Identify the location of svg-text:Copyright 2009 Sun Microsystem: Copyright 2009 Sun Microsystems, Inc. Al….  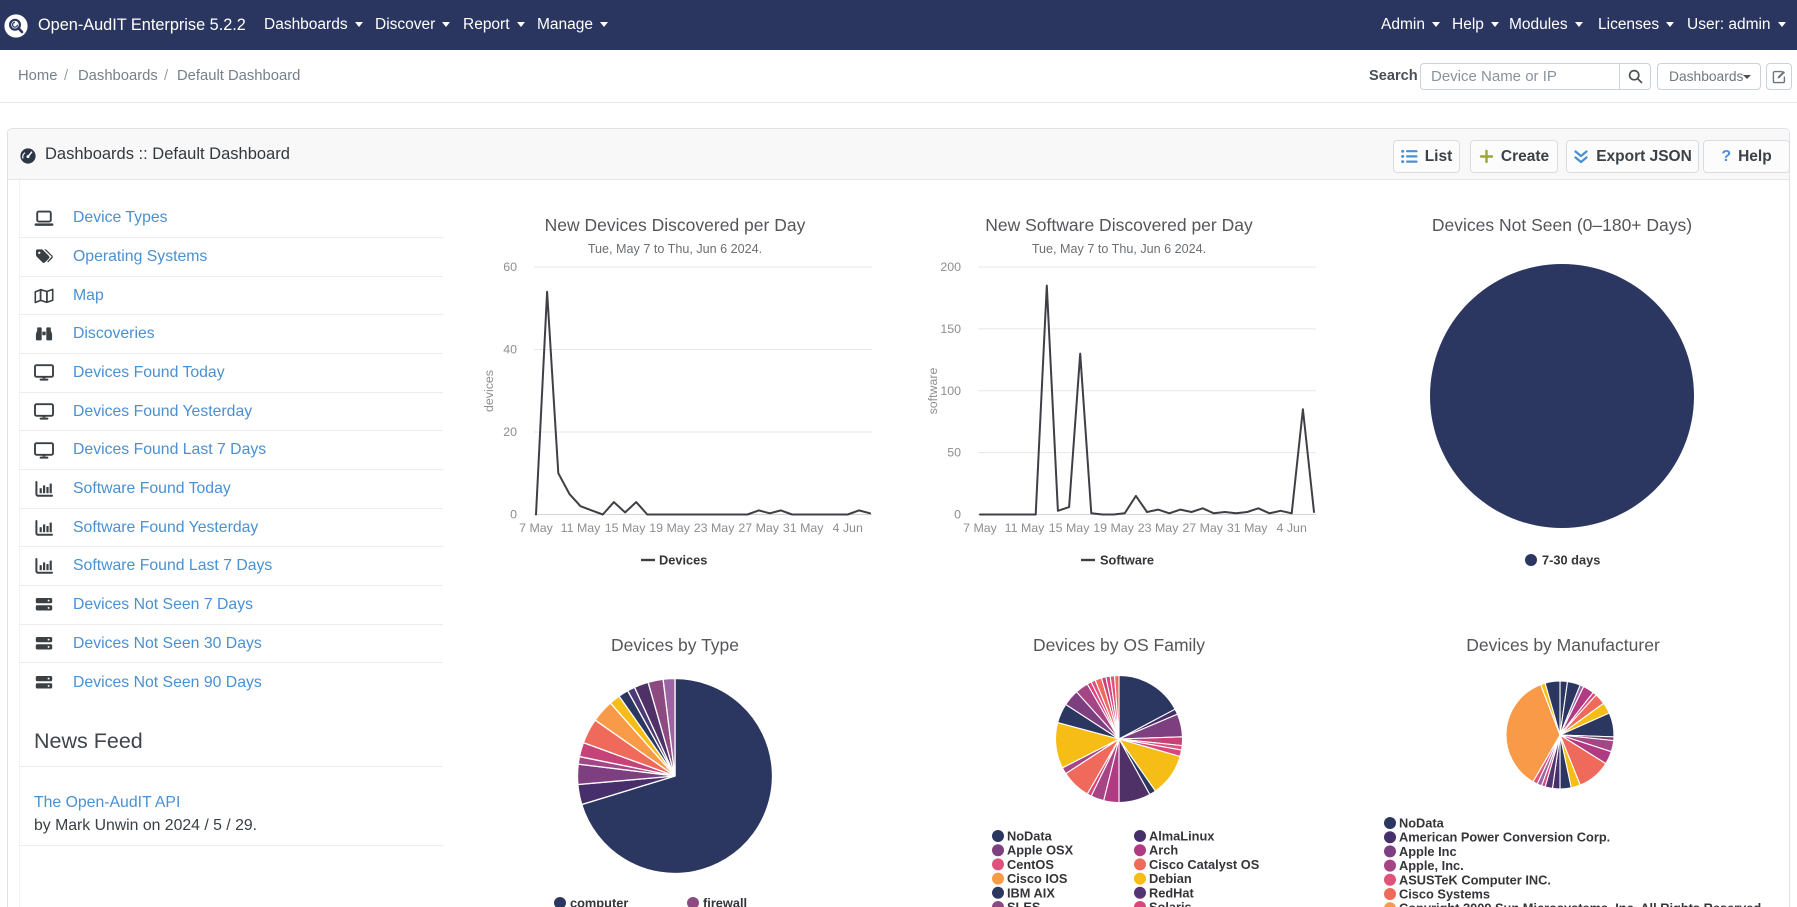
(1580, 904).